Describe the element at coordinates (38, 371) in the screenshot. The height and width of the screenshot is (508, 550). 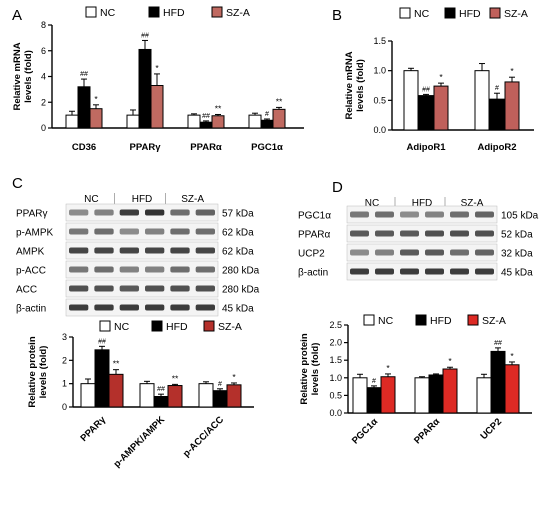
I see `y-axis-label: Relative proteinlevels (fold)` at that location.